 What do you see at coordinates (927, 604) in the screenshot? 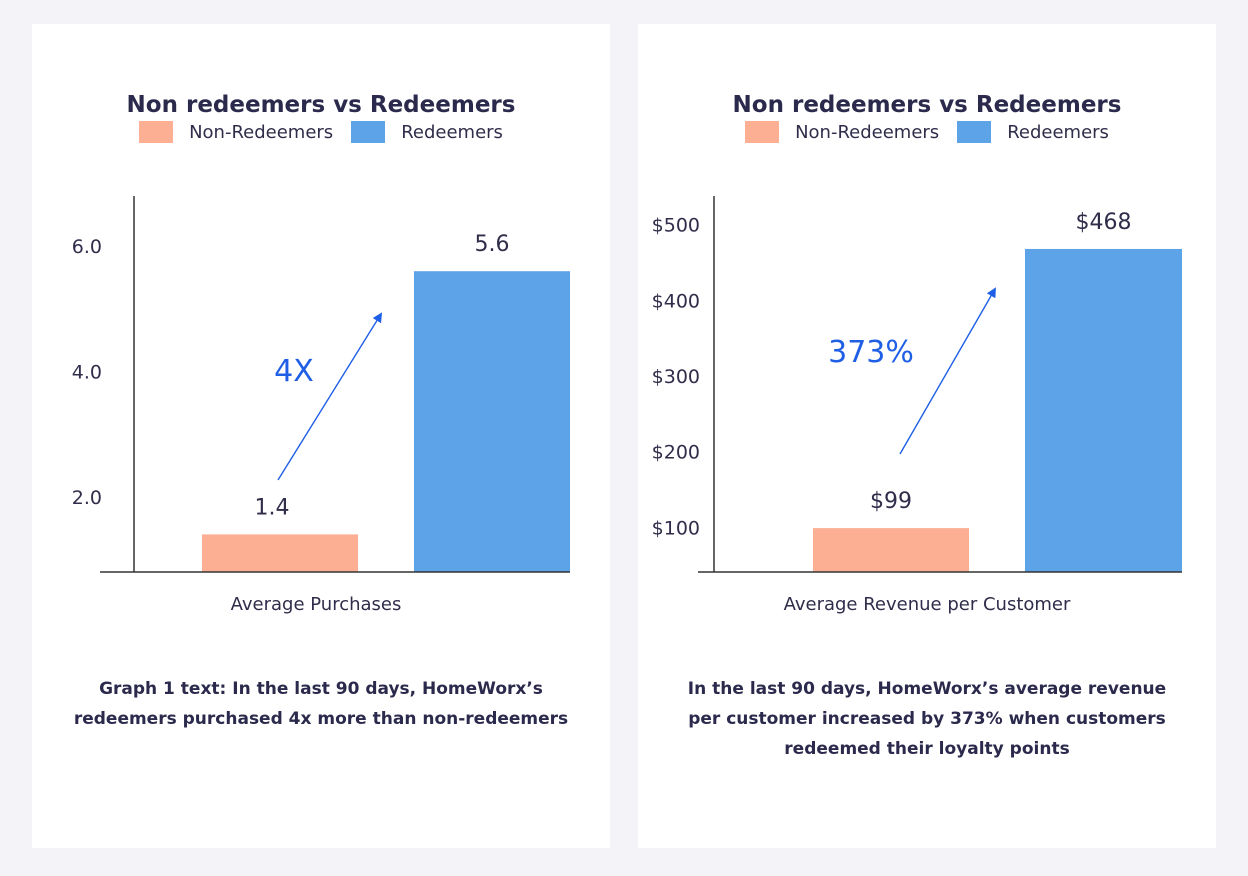
I see `x-axis-label: Average Revenue per Customer` at bounding box center [927, 604].